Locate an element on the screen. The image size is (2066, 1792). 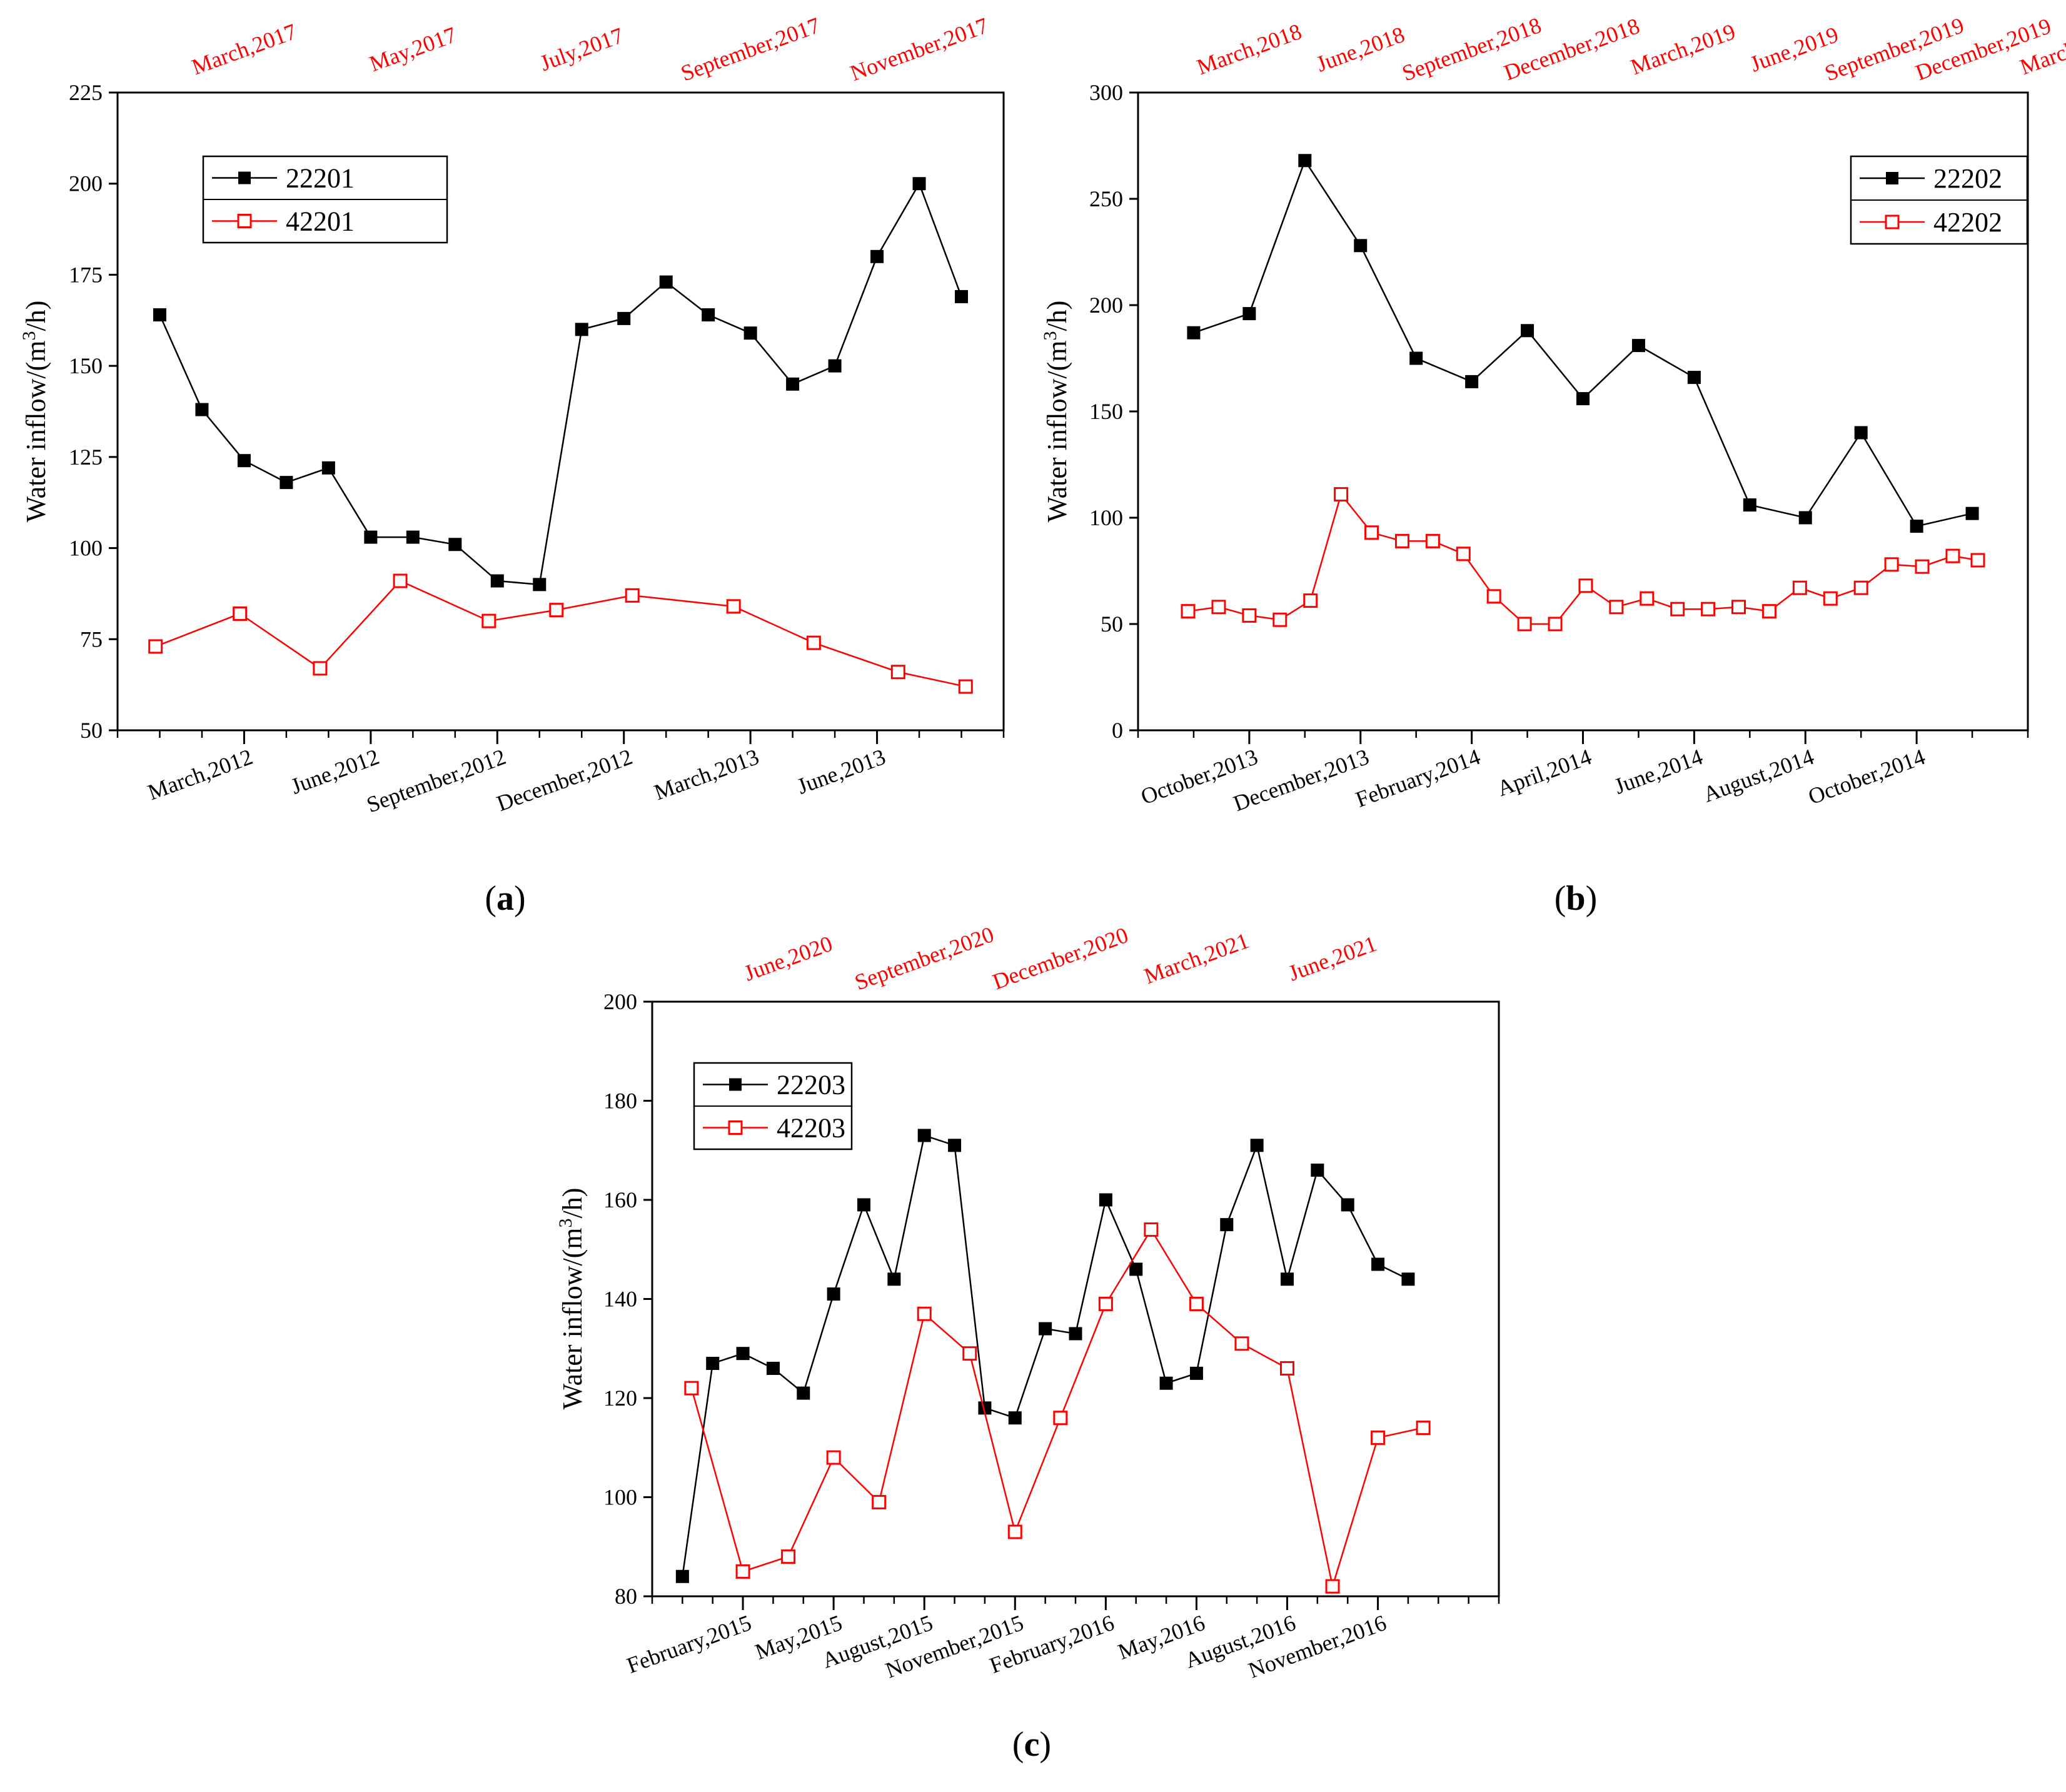
panel-label: (b) is located at coordinates (1576, 898).